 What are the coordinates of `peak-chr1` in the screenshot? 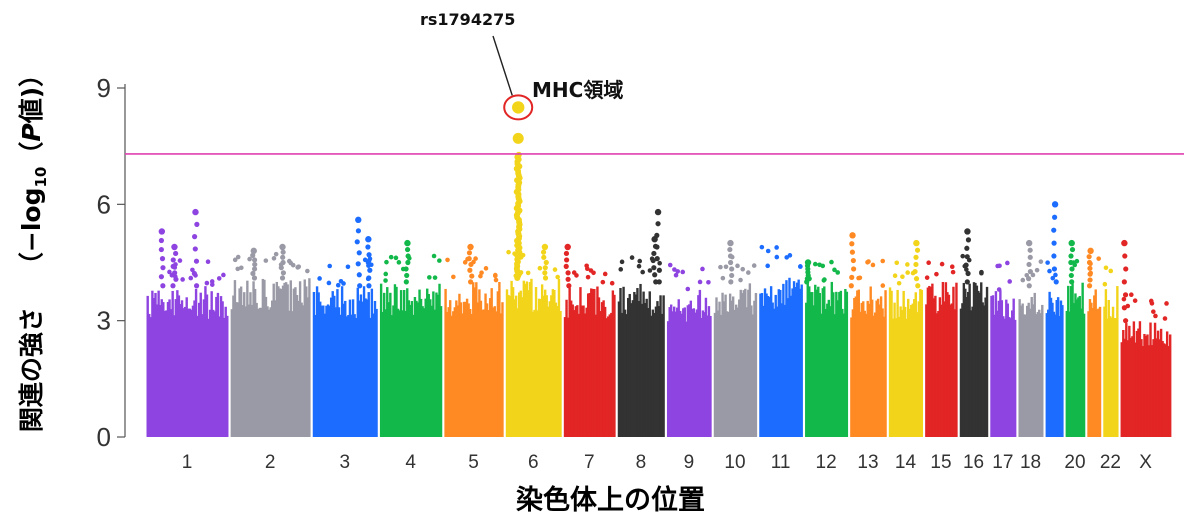 It's located at (174, 266).